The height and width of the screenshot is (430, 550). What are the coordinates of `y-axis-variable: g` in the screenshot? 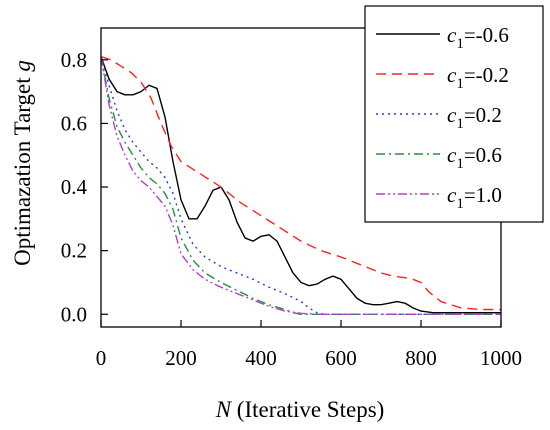 It's located at (22, 66).